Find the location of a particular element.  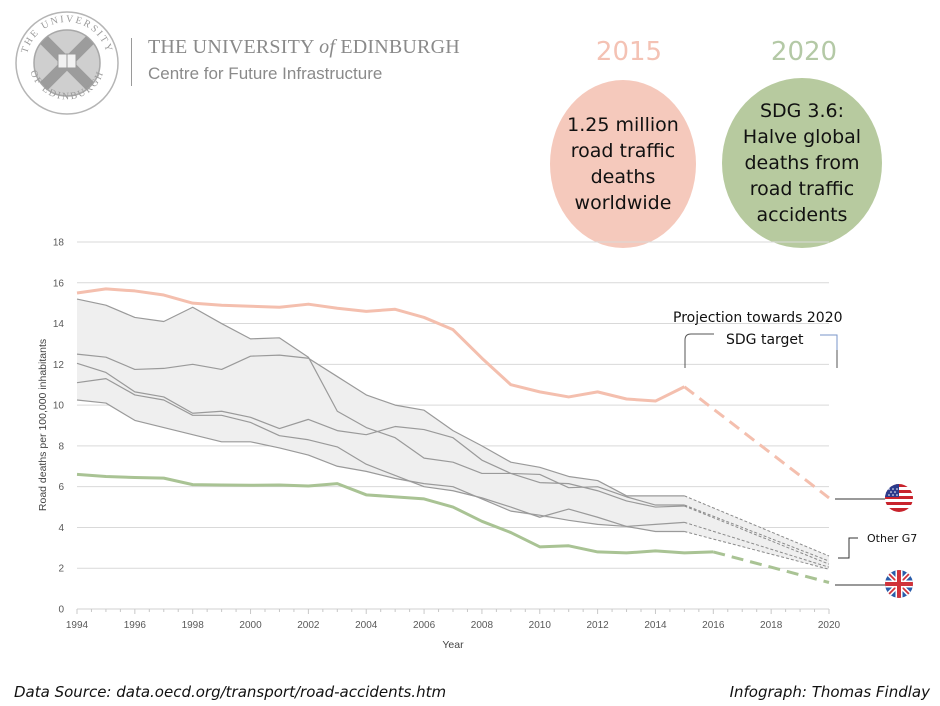

series-line-other-g7-b is located at coordinates (380, 425).